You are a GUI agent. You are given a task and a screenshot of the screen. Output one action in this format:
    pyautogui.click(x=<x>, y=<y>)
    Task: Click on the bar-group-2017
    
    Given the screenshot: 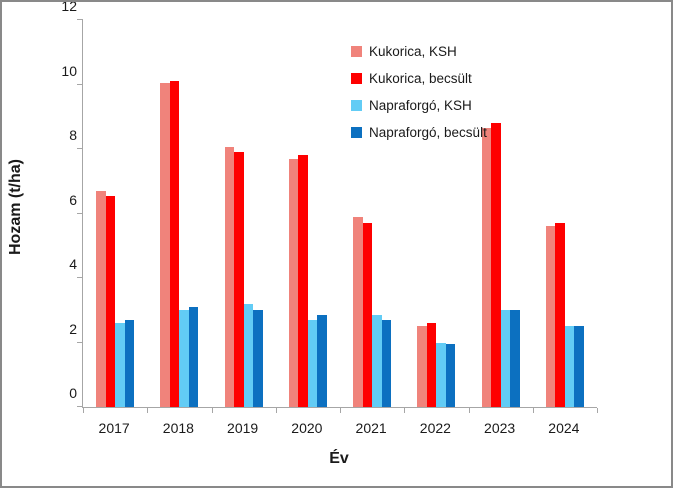 What is the action you would take?
    pyautogui.click(x=115, y=213)
    